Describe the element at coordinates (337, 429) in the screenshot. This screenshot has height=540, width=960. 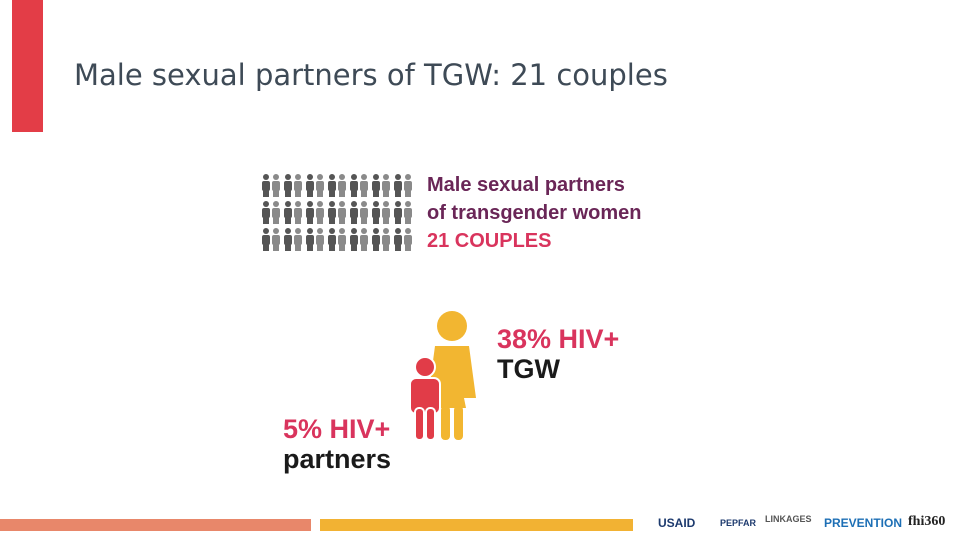
I see `partners-stat: 5% HIV+` at that location.